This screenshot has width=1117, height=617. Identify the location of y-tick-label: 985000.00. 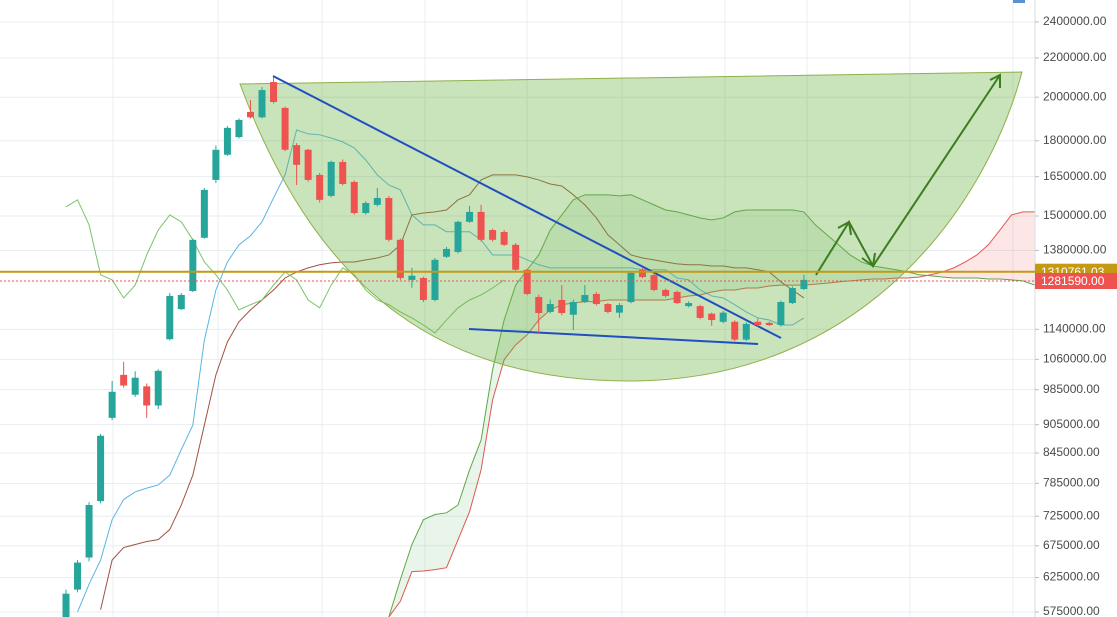
(1071, 389).